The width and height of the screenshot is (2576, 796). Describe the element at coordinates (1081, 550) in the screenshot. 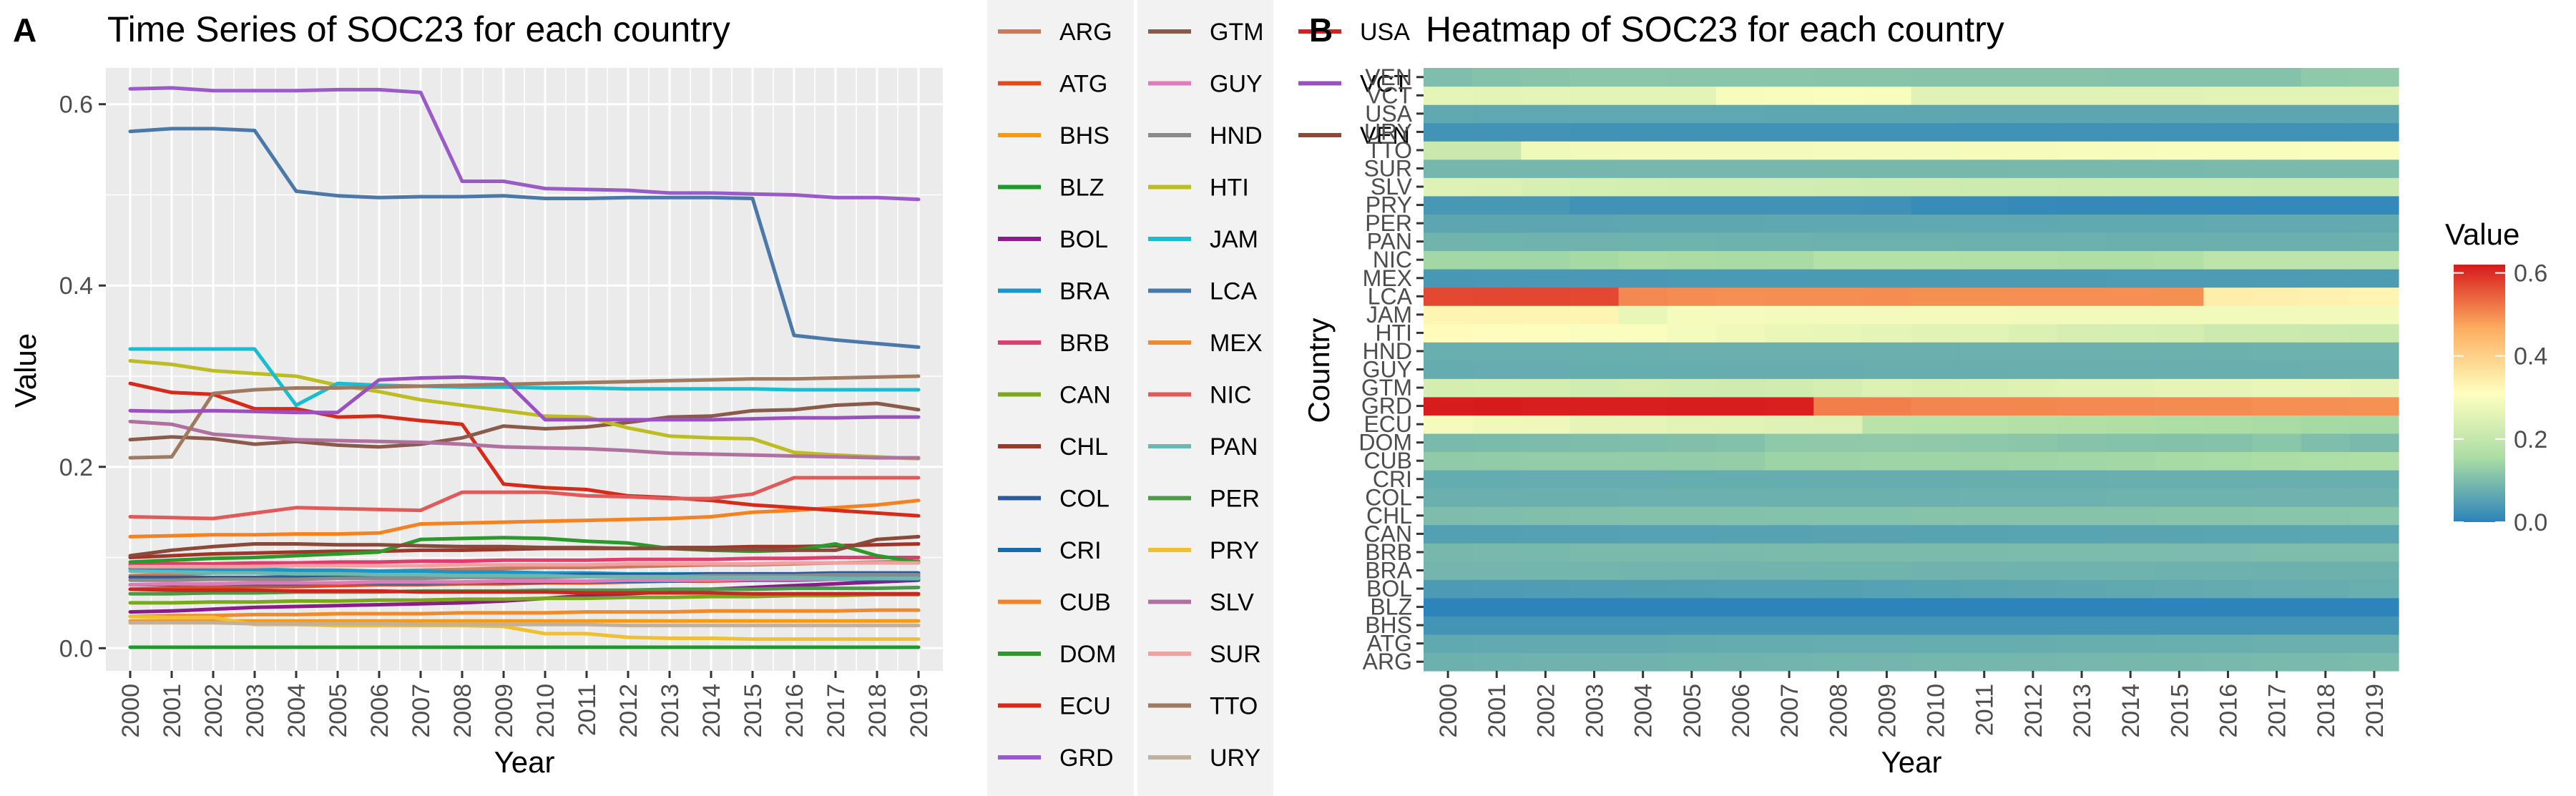

I see `legend-label: CRI` at that location.